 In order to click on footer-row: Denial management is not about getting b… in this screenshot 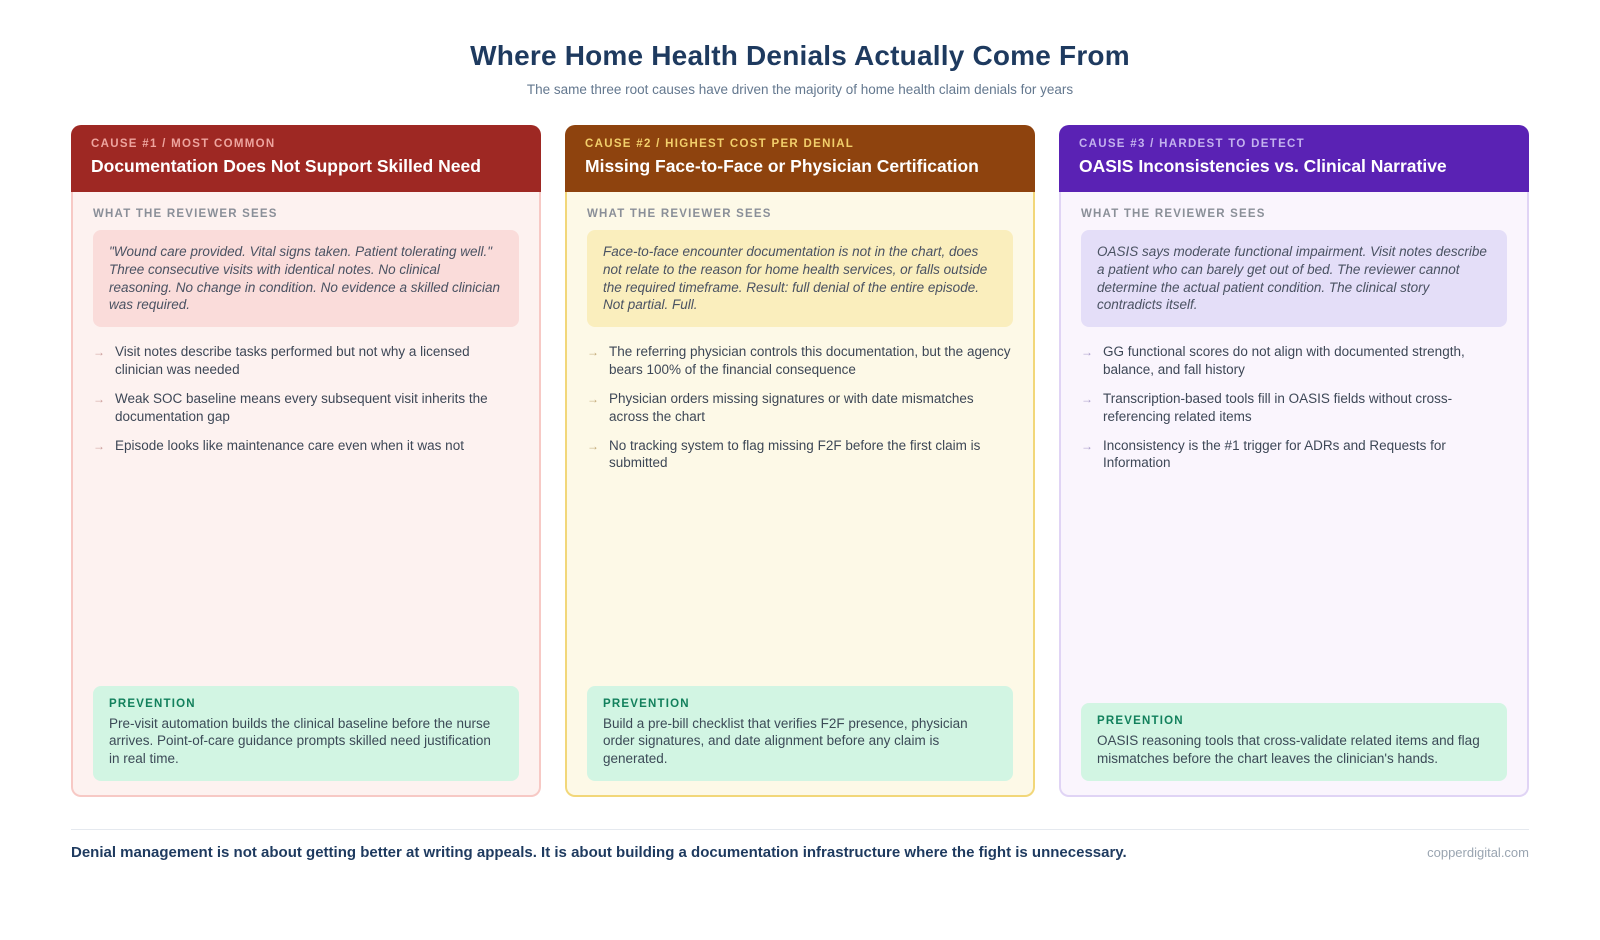, I will do `click(800, 852)`.